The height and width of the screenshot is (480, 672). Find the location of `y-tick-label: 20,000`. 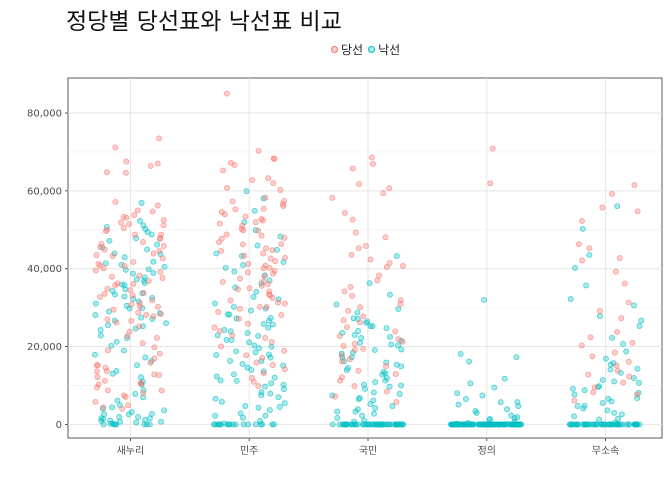

y-tick-label: 20,000 is located at coordinates (44, 347).